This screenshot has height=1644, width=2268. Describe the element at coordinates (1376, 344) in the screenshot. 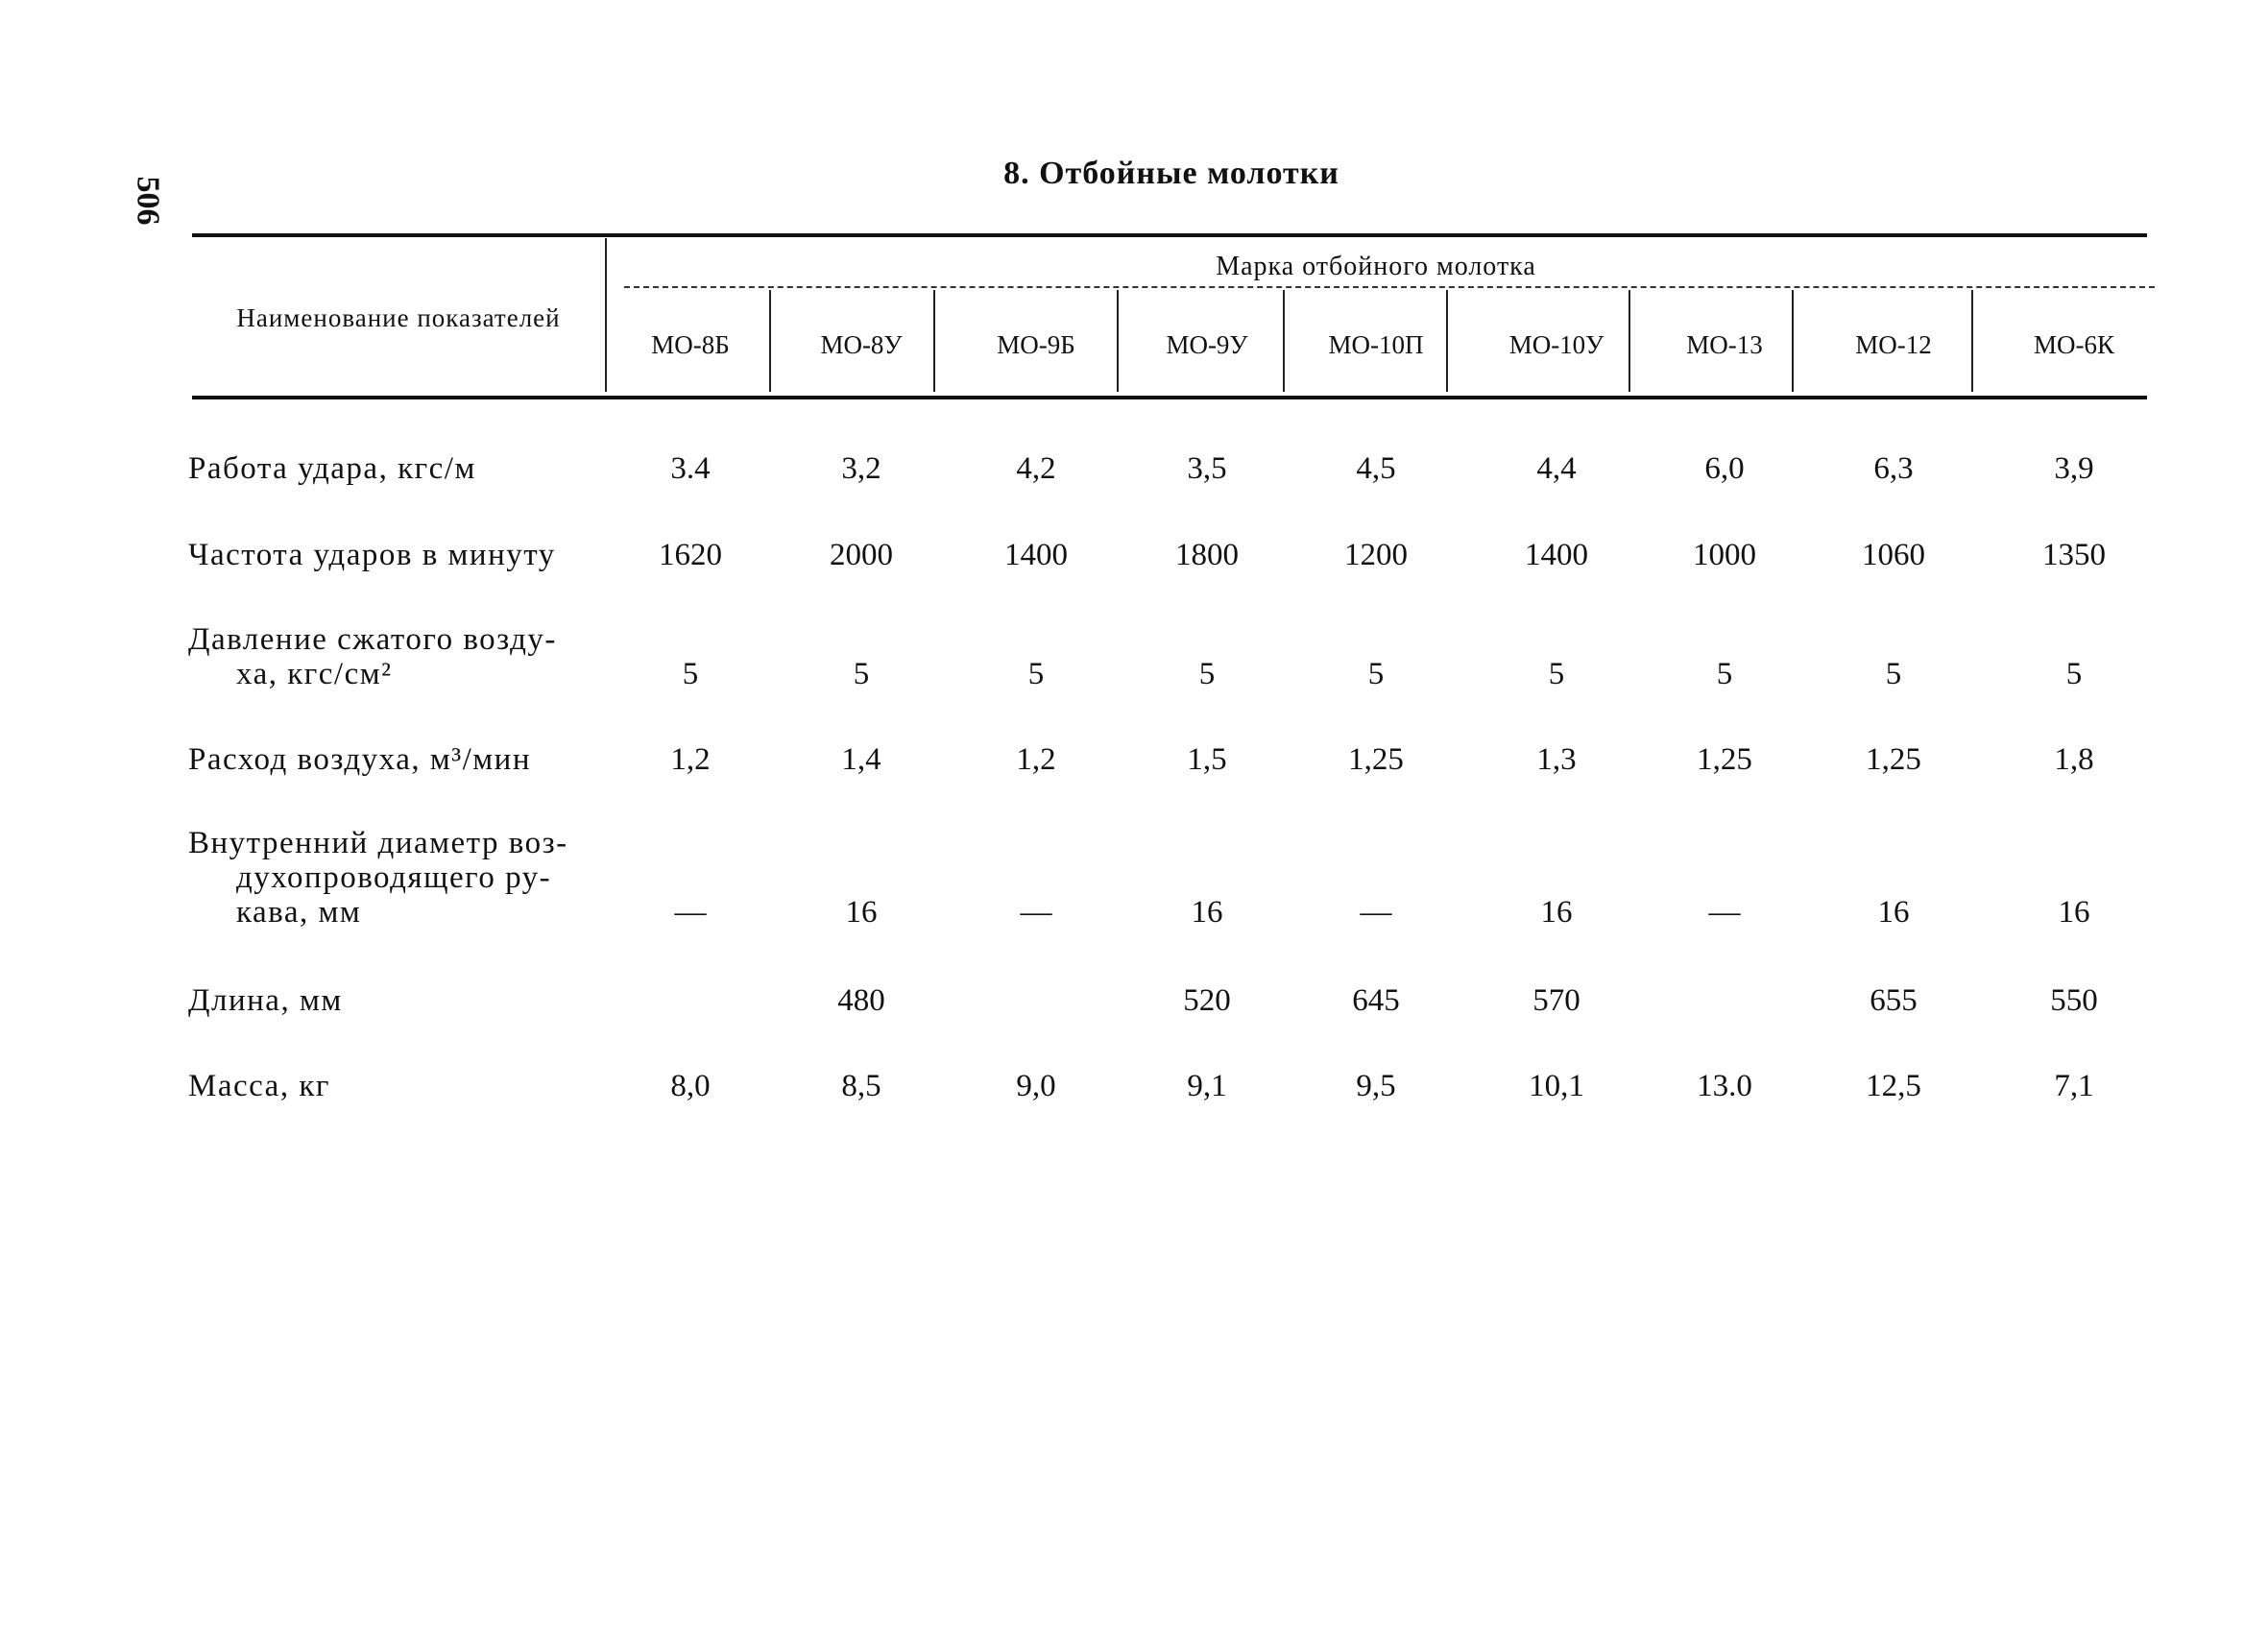

I see `column-header: МО-10П` at that location.